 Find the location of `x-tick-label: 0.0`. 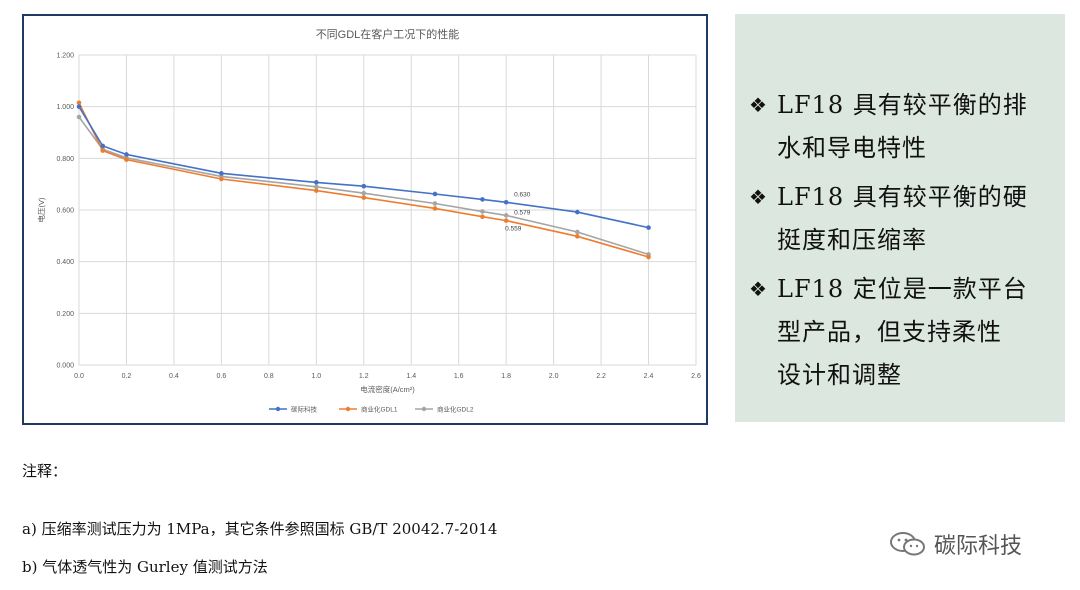

x-tick-label: 0.0 is located at coordinates (79, 376).